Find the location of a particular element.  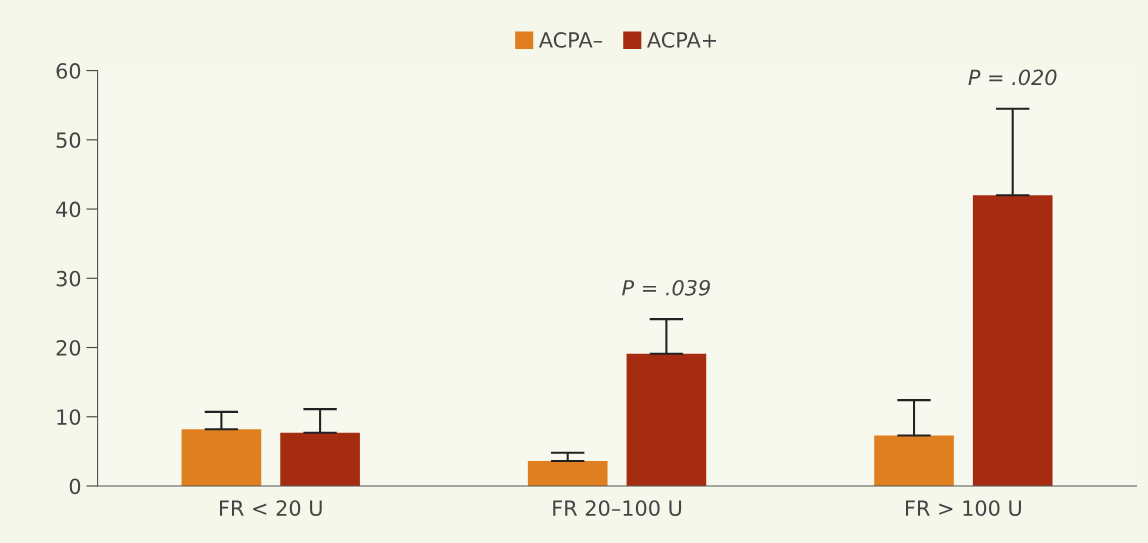

y-tick-label: 20 is located at coordinates (68, 347).